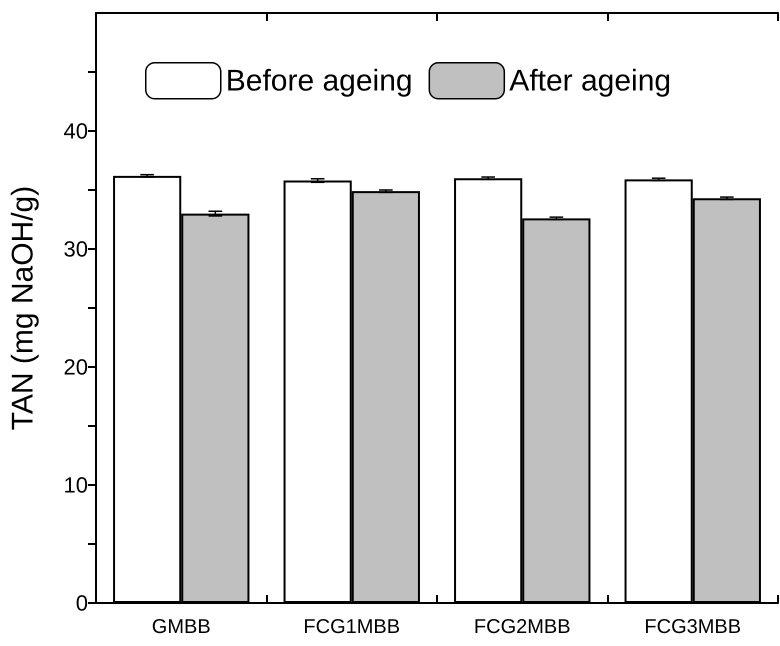 This screenshot has height=646, width=780. Describe the element at coordinates (76, 131) in the screenshot. I see `y-tick-label: 40` at that location.